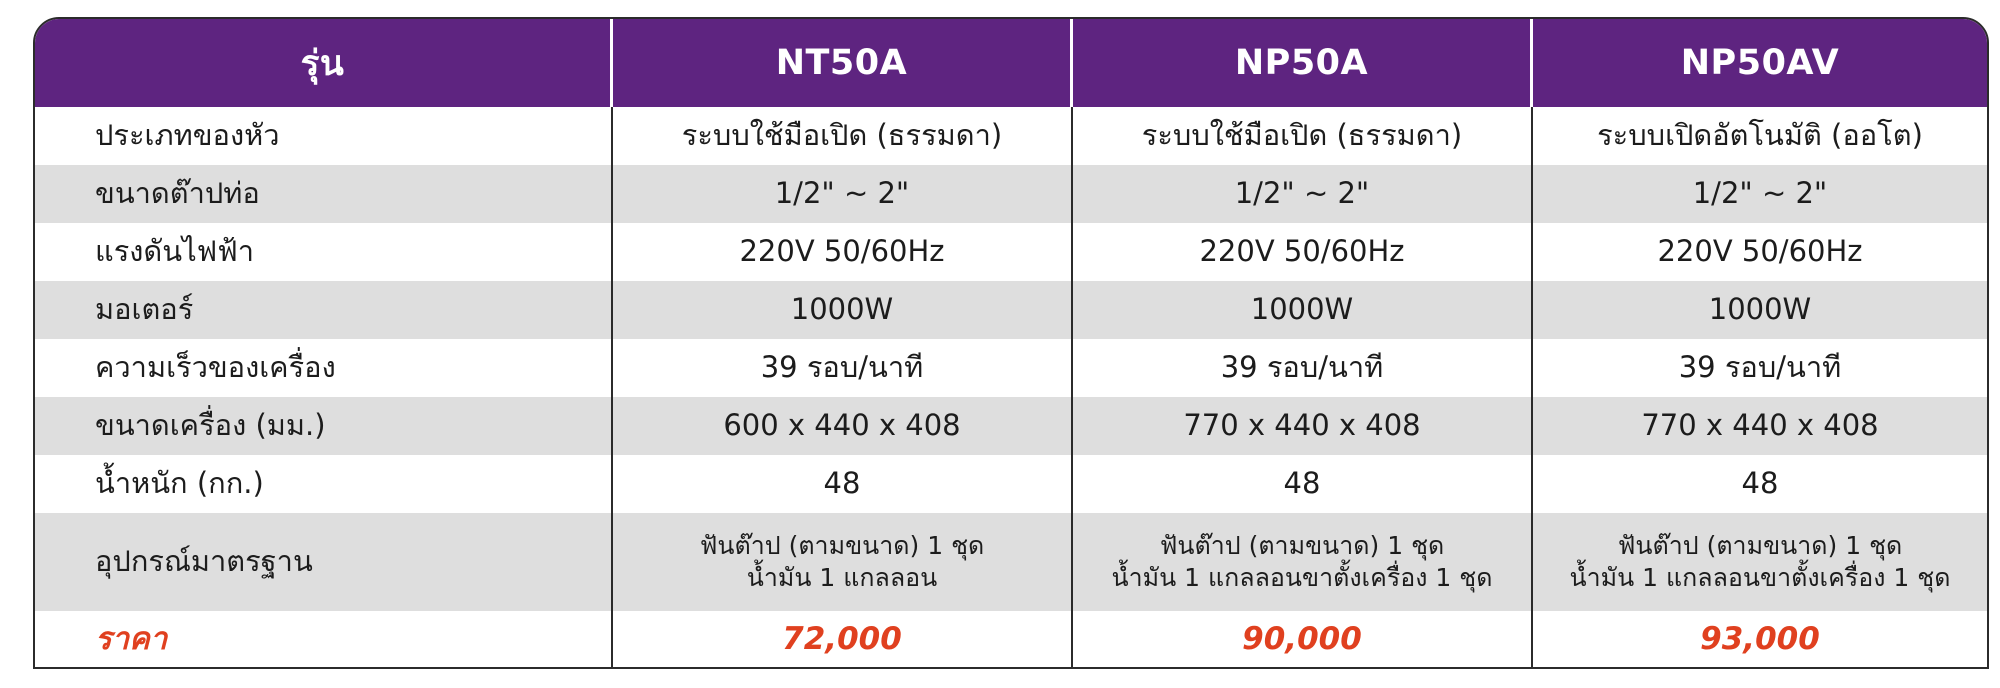 The height and width of the screenshot is (688, 2000). What do you see at coordinates (1760, 63) in the screenshot?
I see `header-model-np50av: NP50AV` at bounding box center [1760, 63].